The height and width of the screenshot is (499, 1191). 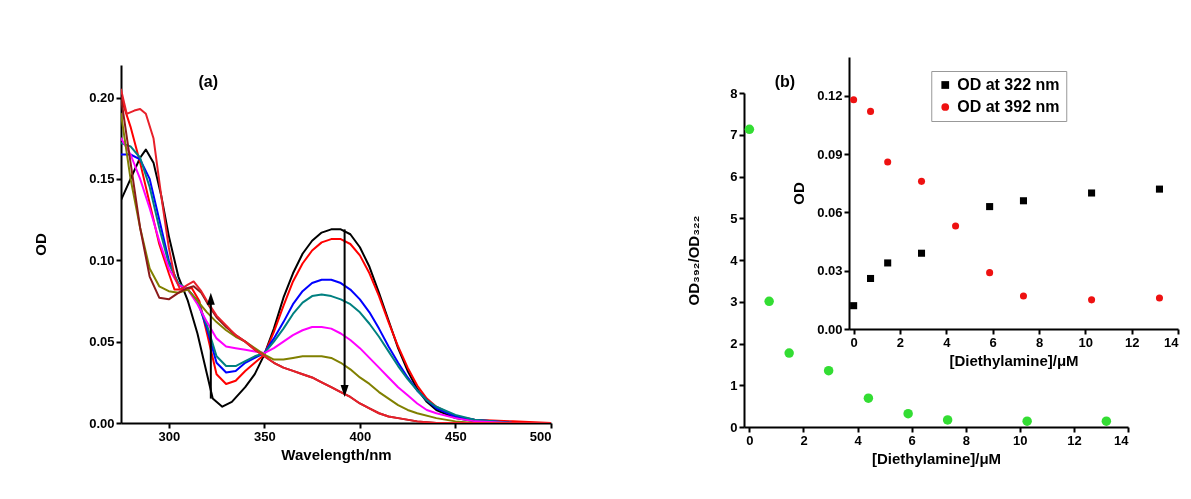 What do you see at coordinates (456, 436) in the screenshot?
I see `x-tick-label: 450` at bounding box center [456, 436].